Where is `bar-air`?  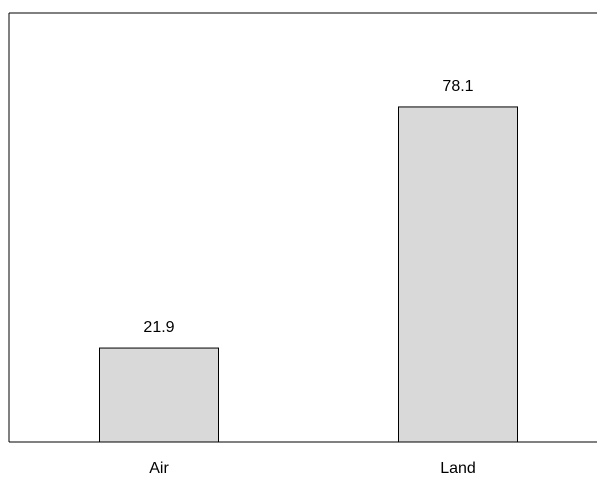 bar-air is located at coordinates (159, 395).